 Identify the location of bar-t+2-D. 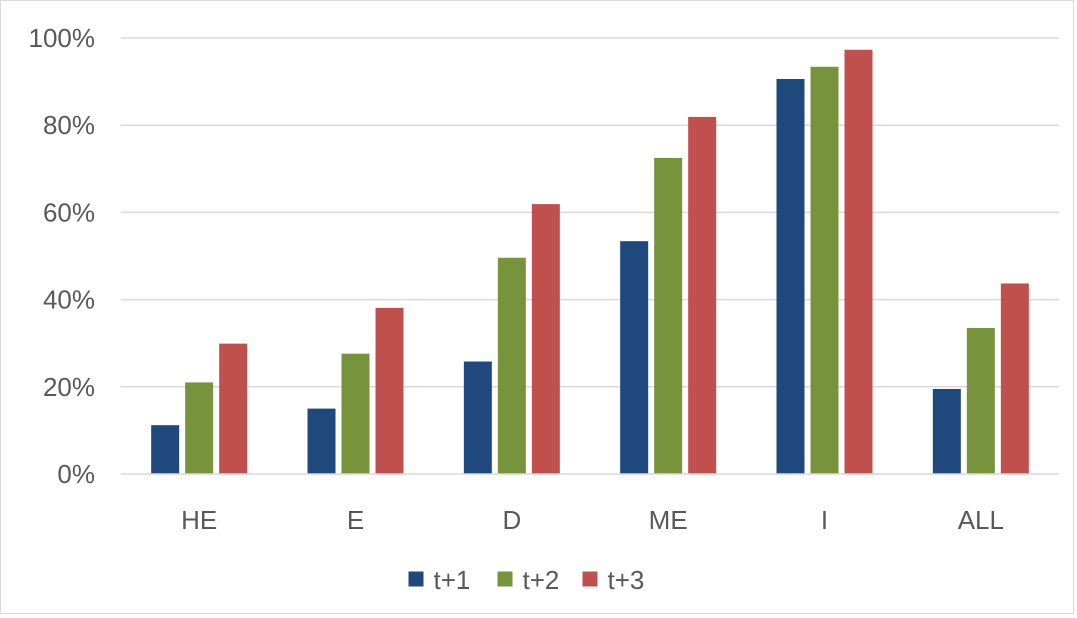
(511, 365).